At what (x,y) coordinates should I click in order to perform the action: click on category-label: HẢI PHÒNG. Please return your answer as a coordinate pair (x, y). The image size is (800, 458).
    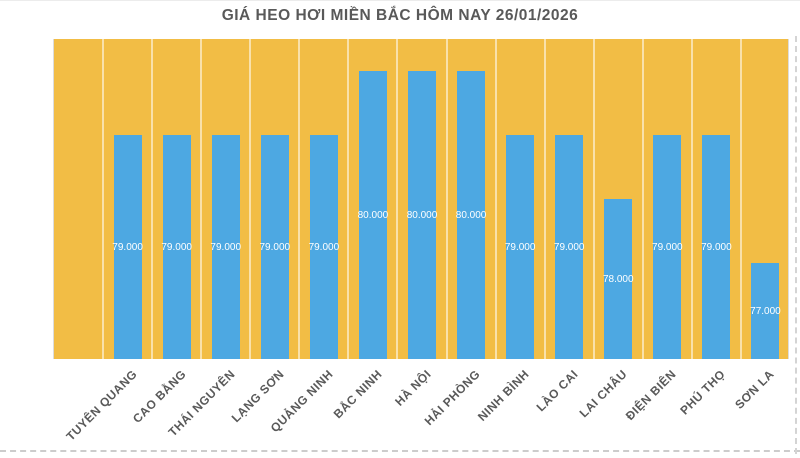
    Looking at the image, I should click on (452, 398).